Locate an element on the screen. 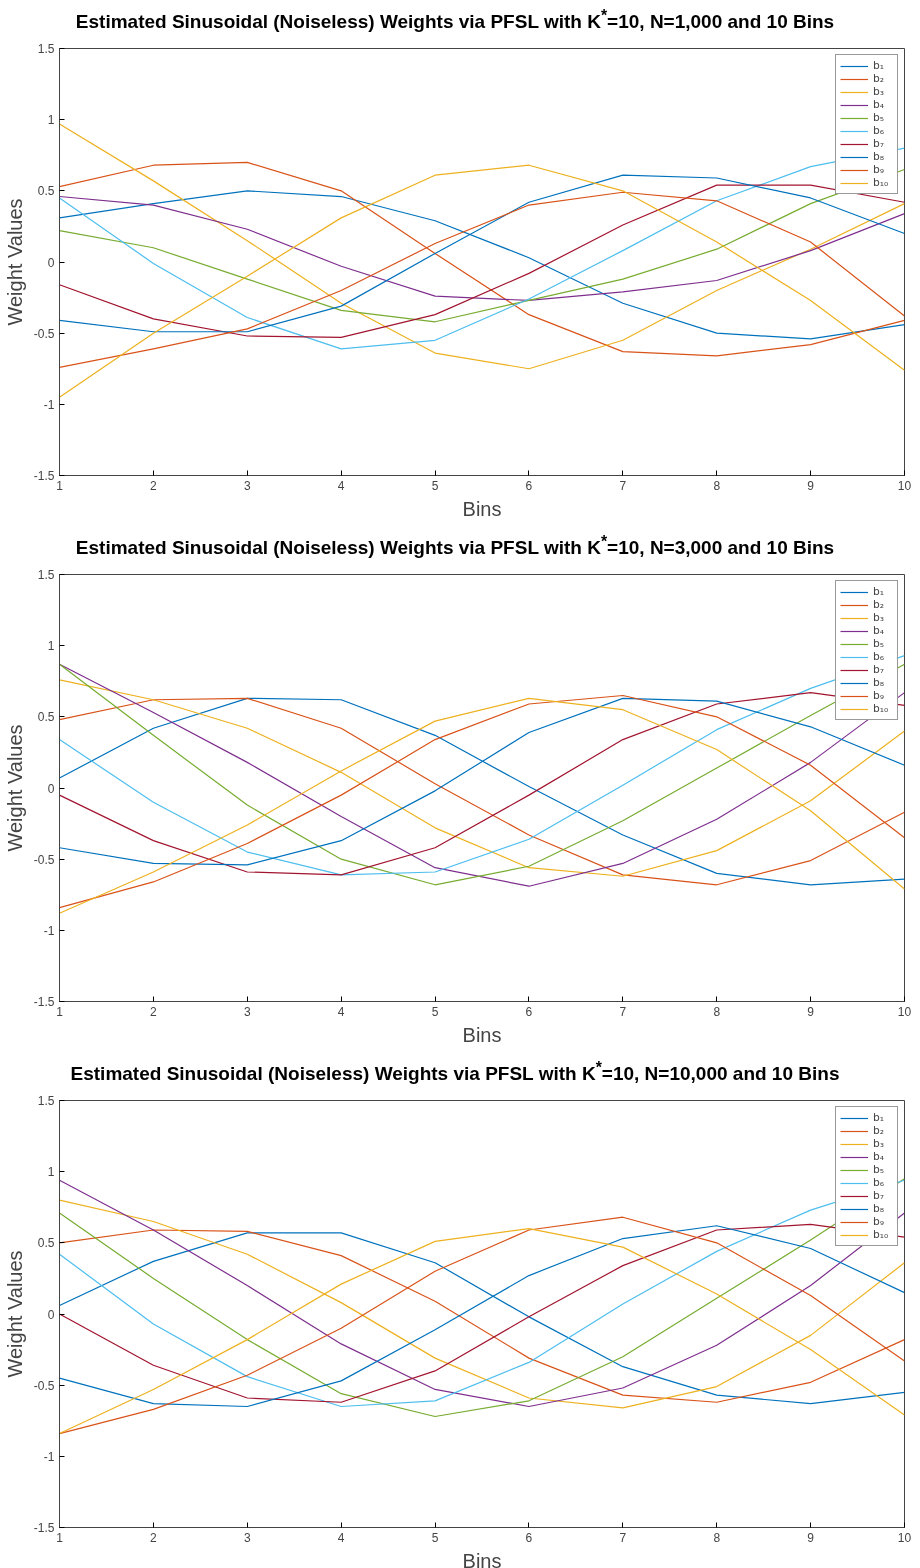  line-series is located at coordinates (482, 248).